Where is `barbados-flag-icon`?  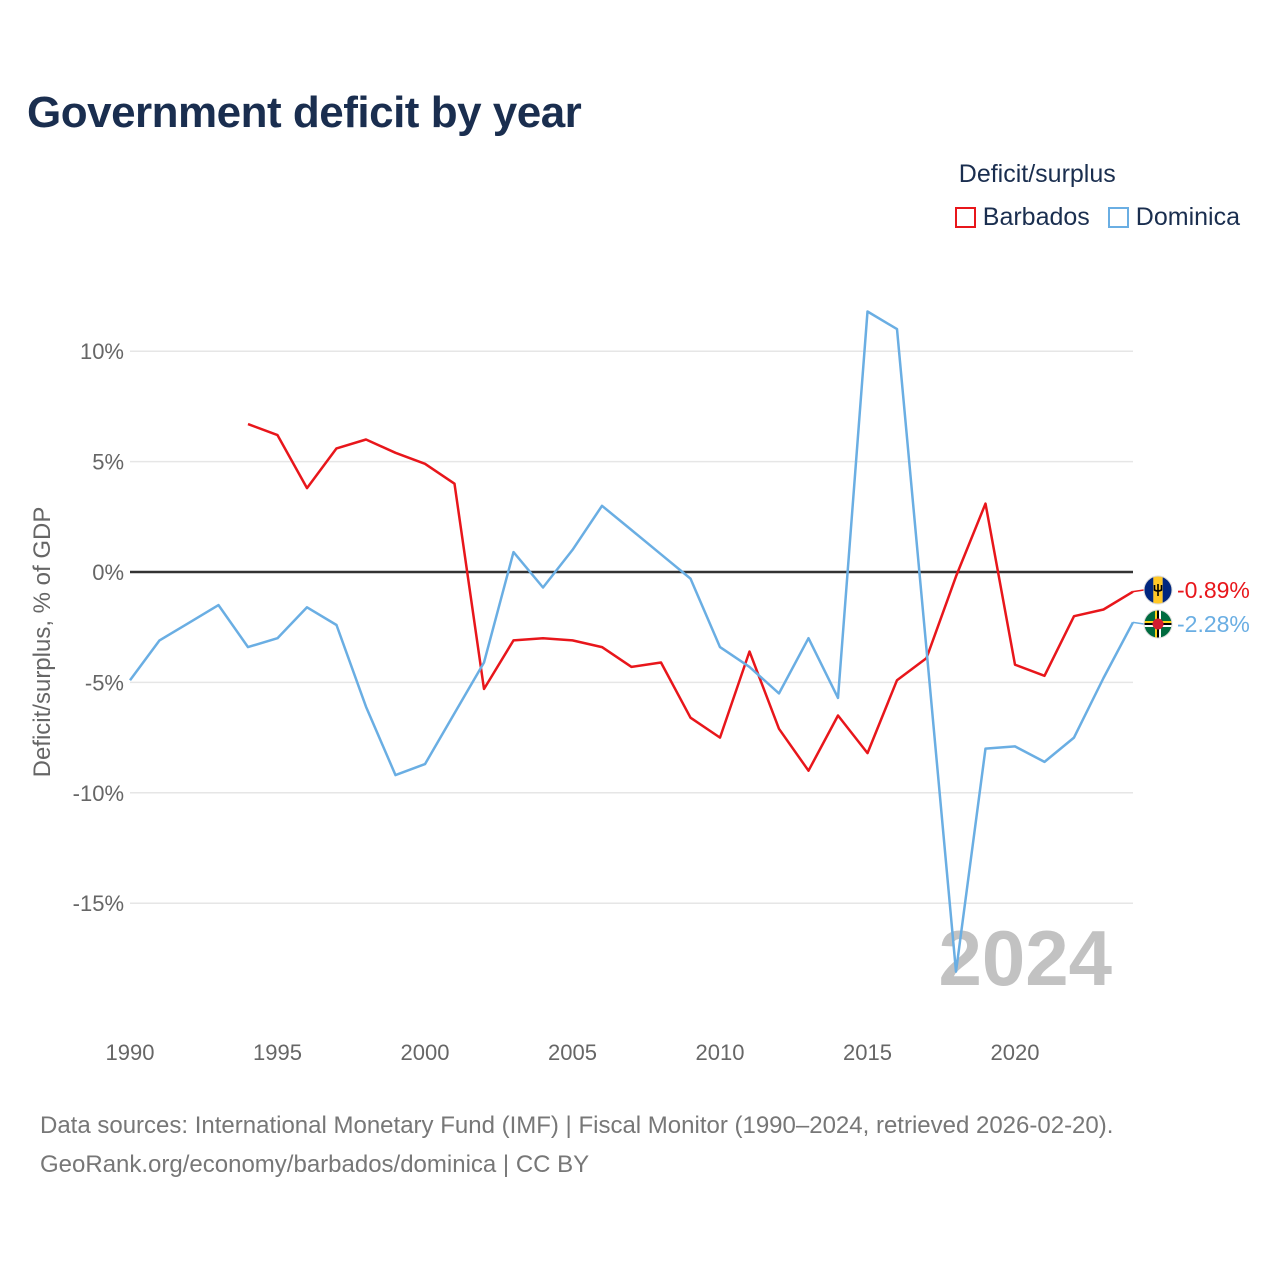 barbados-flag-icon is located at coordinates (1158, 590).